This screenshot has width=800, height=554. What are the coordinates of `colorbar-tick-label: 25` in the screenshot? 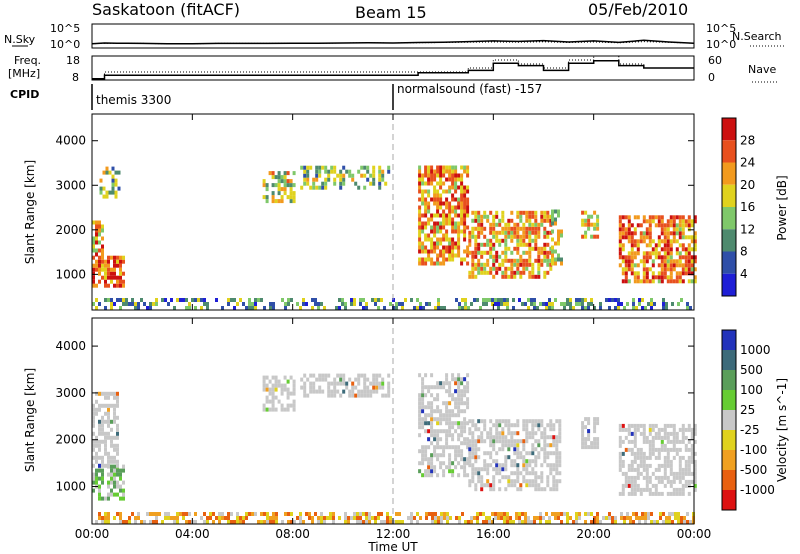 It's located at (747, 410).